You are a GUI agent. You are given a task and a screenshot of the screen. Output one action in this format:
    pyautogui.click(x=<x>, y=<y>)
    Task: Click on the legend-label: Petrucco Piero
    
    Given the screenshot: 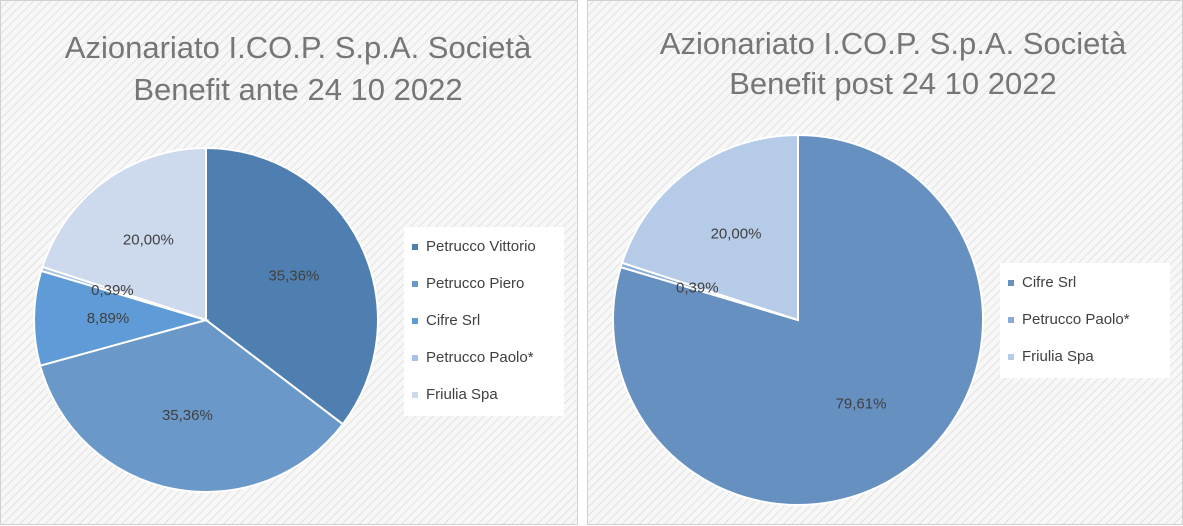 What is the action you would take?
    pyautogui.click(x=475, y=283)
    